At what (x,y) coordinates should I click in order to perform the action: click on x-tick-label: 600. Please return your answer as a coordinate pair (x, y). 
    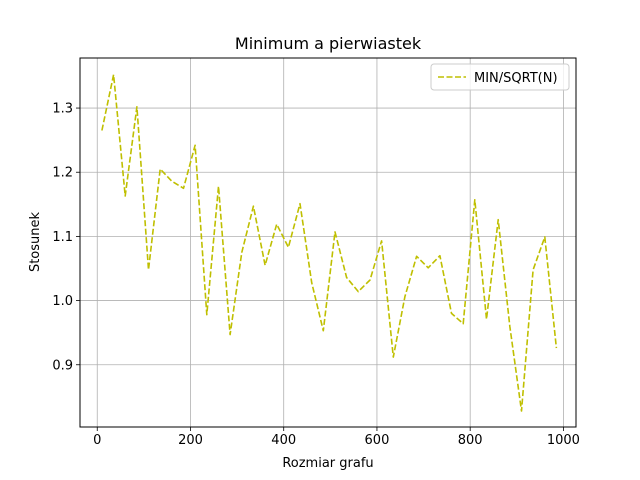
    Looking at the image, I should click on (377, 440).